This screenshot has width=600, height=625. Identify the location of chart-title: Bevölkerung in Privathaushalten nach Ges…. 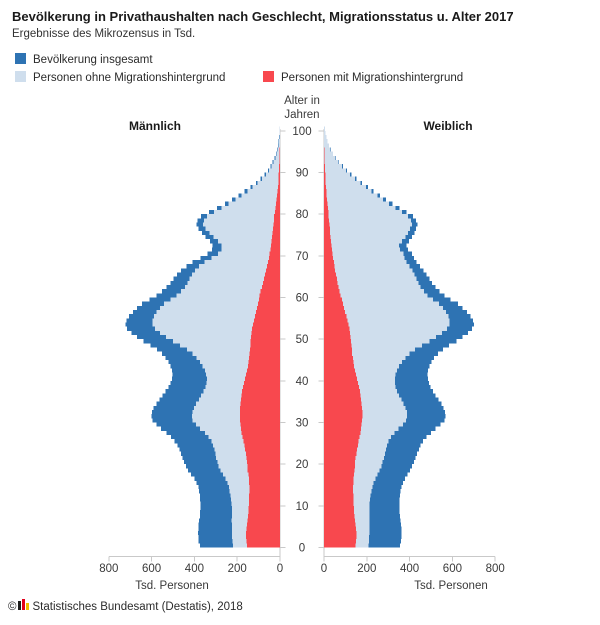
(263, 16).